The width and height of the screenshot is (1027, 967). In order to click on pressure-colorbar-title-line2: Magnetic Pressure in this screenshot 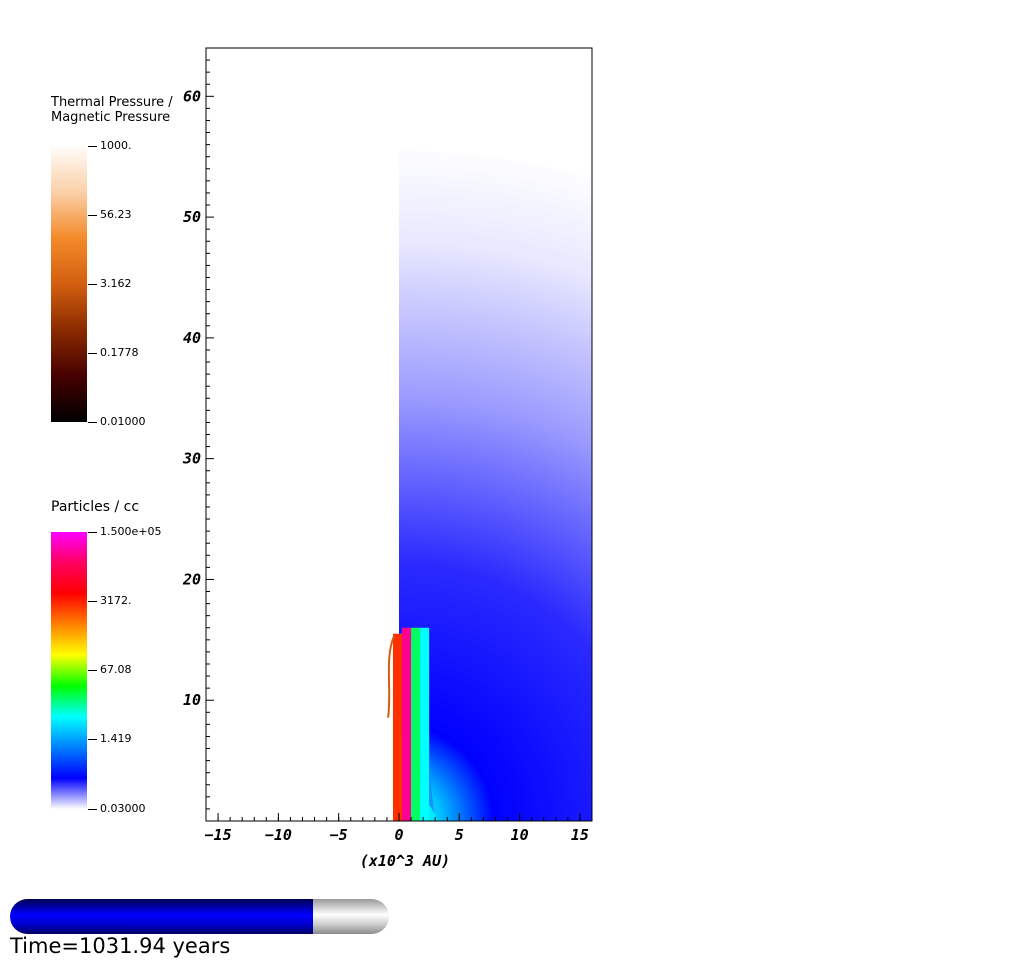, I will do `click(111, 117)`.